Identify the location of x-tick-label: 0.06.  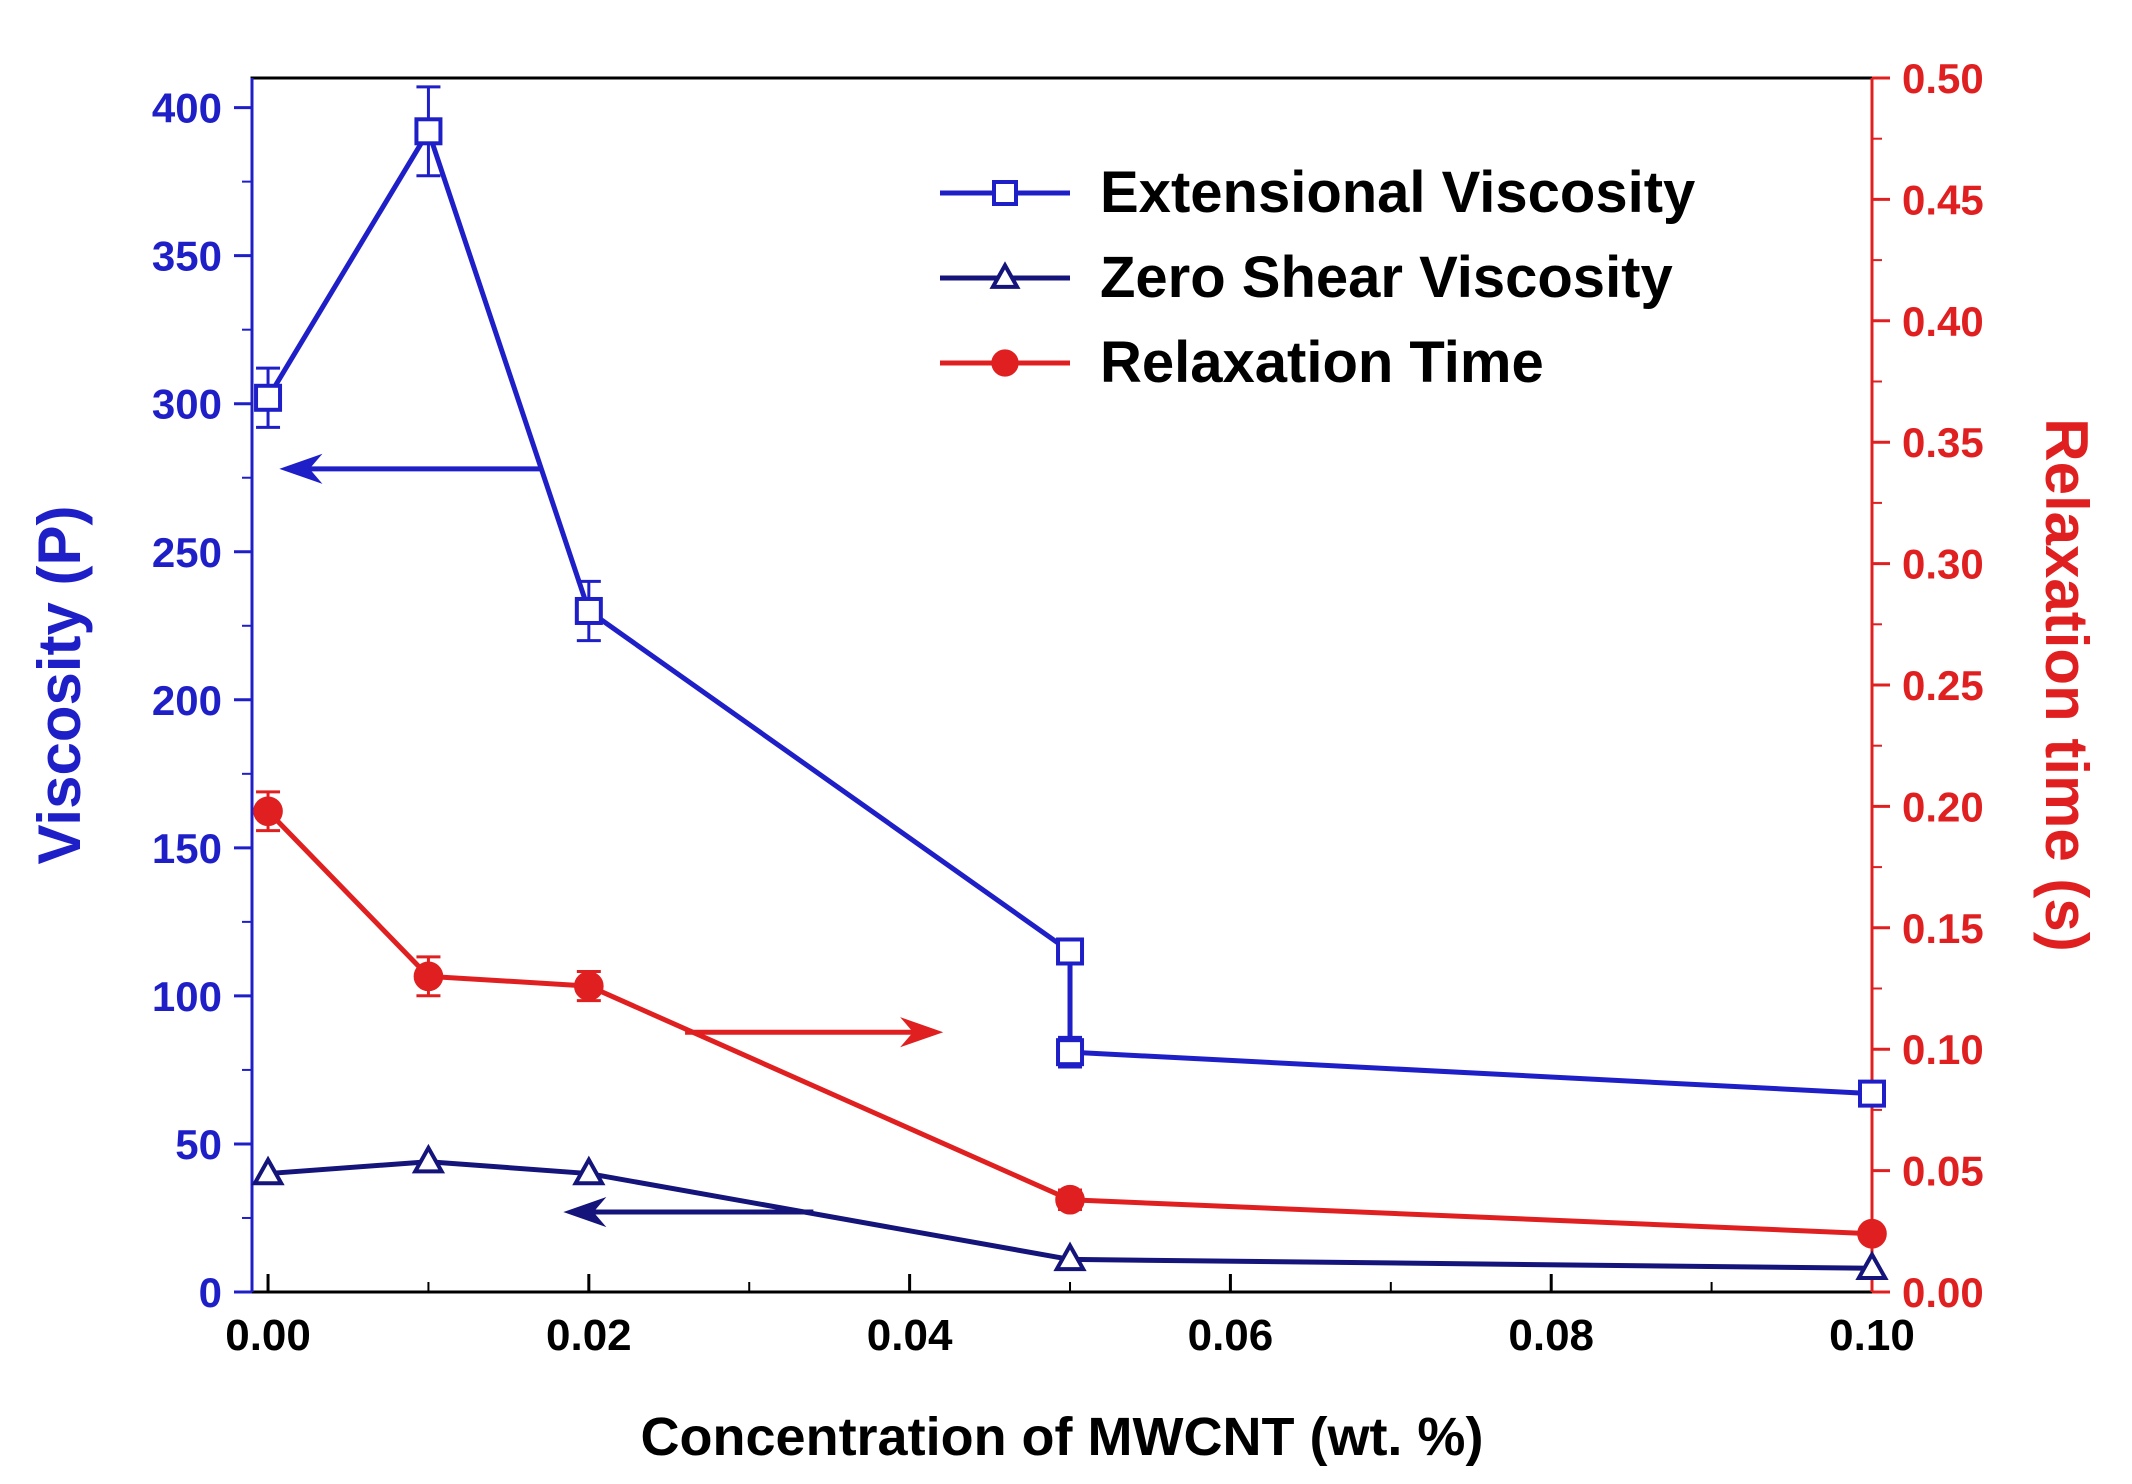
(1231, 1335).